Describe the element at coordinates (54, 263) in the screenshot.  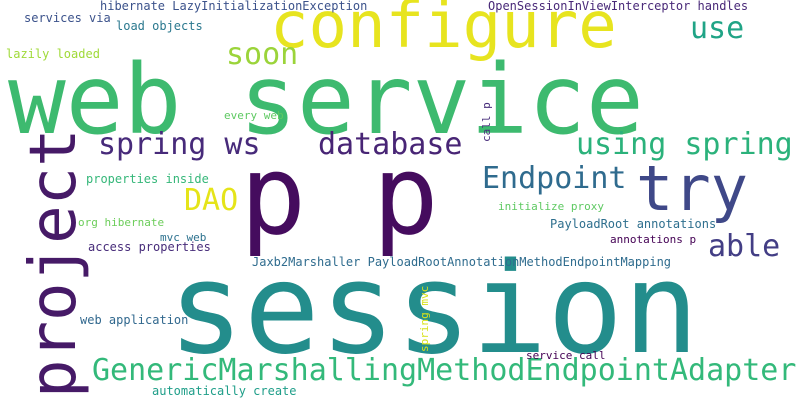
I see `word: project` at that location.